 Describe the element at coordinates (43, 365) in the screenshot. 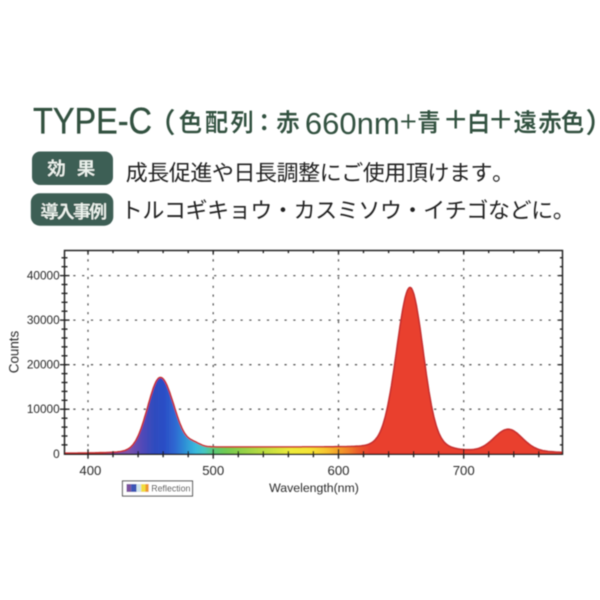

I see `svg-text: 20000` at that location.